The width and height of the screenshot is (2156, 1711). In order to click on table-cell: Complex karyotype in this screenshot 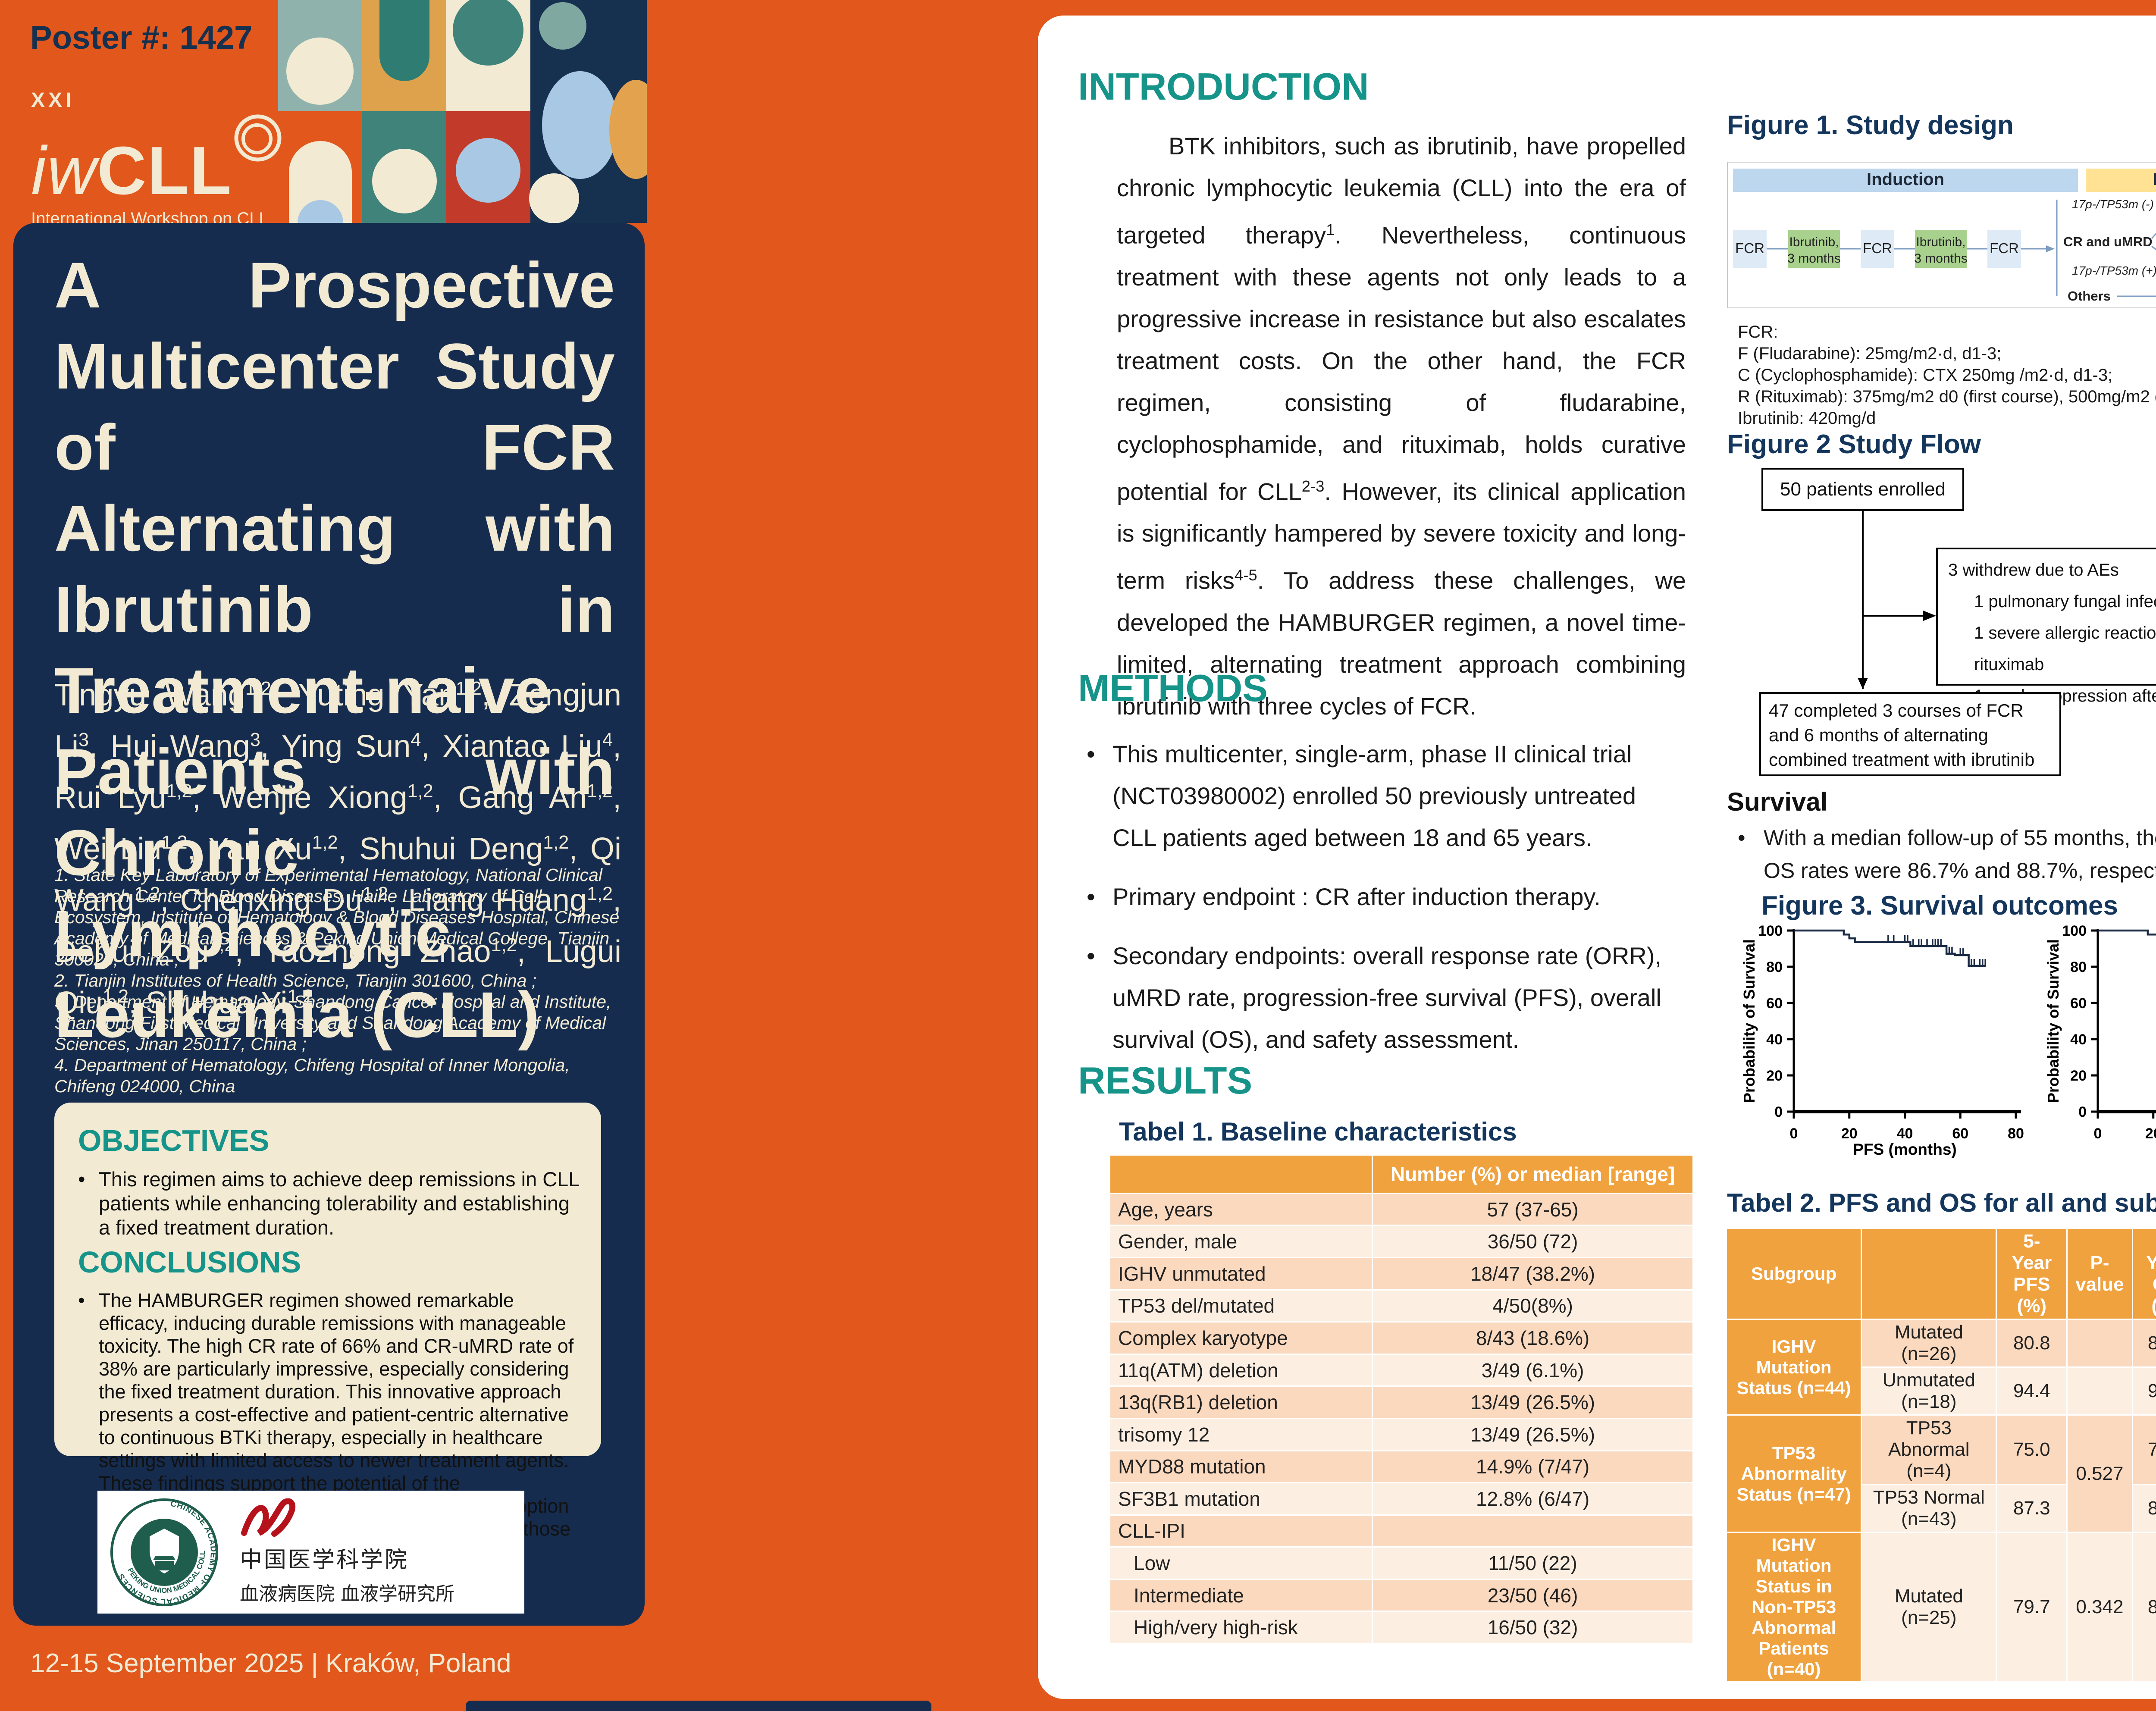, I will do `click(1241, 1338)`.